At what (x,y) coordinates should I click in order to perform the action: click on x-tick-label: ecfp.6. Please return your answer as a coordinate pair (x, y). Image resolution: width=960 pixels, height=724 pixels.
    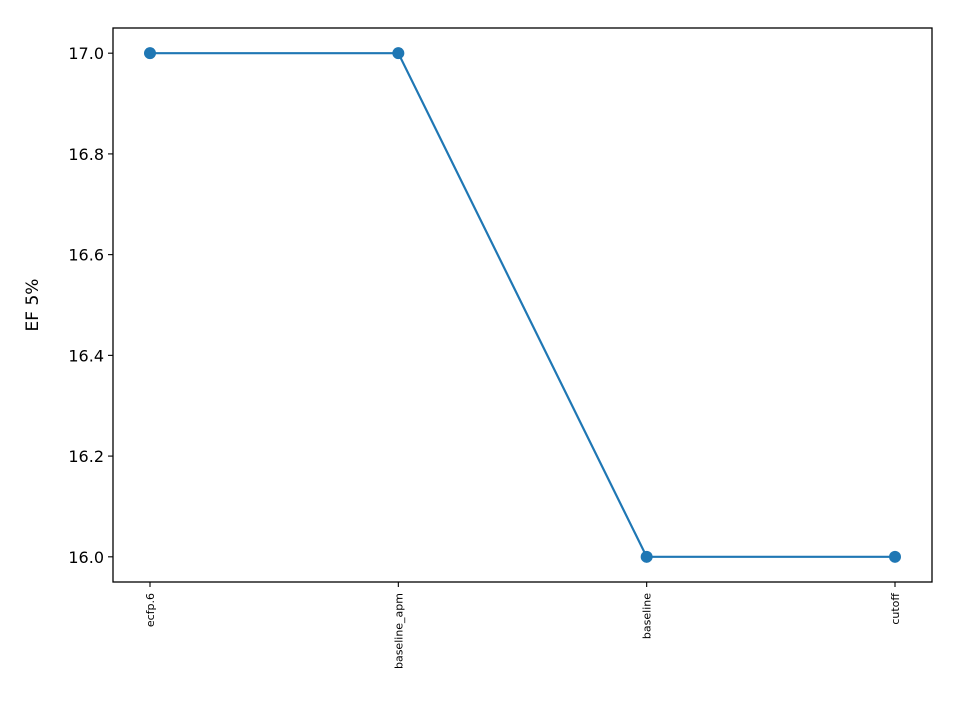
    Looking at the image, I should click on (150, 610).